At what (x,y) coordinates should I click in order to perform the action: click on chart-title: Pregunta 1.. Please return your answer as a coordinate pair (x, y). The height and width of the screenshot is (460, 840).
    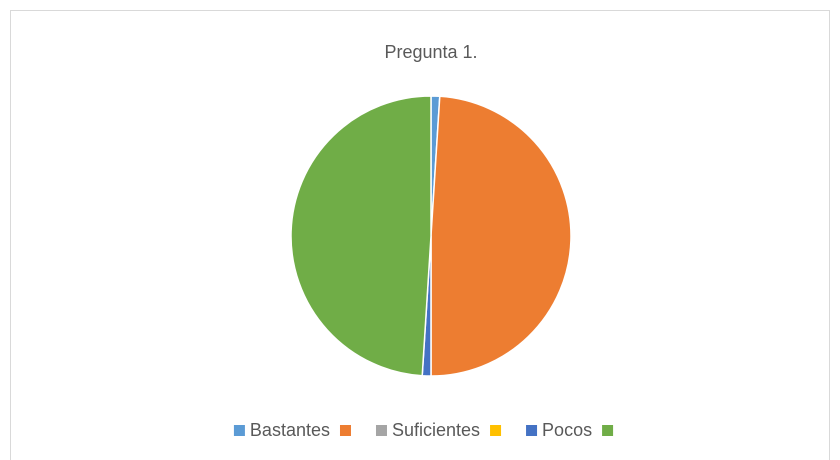
    Looking at the image, I should click on (430, 52).